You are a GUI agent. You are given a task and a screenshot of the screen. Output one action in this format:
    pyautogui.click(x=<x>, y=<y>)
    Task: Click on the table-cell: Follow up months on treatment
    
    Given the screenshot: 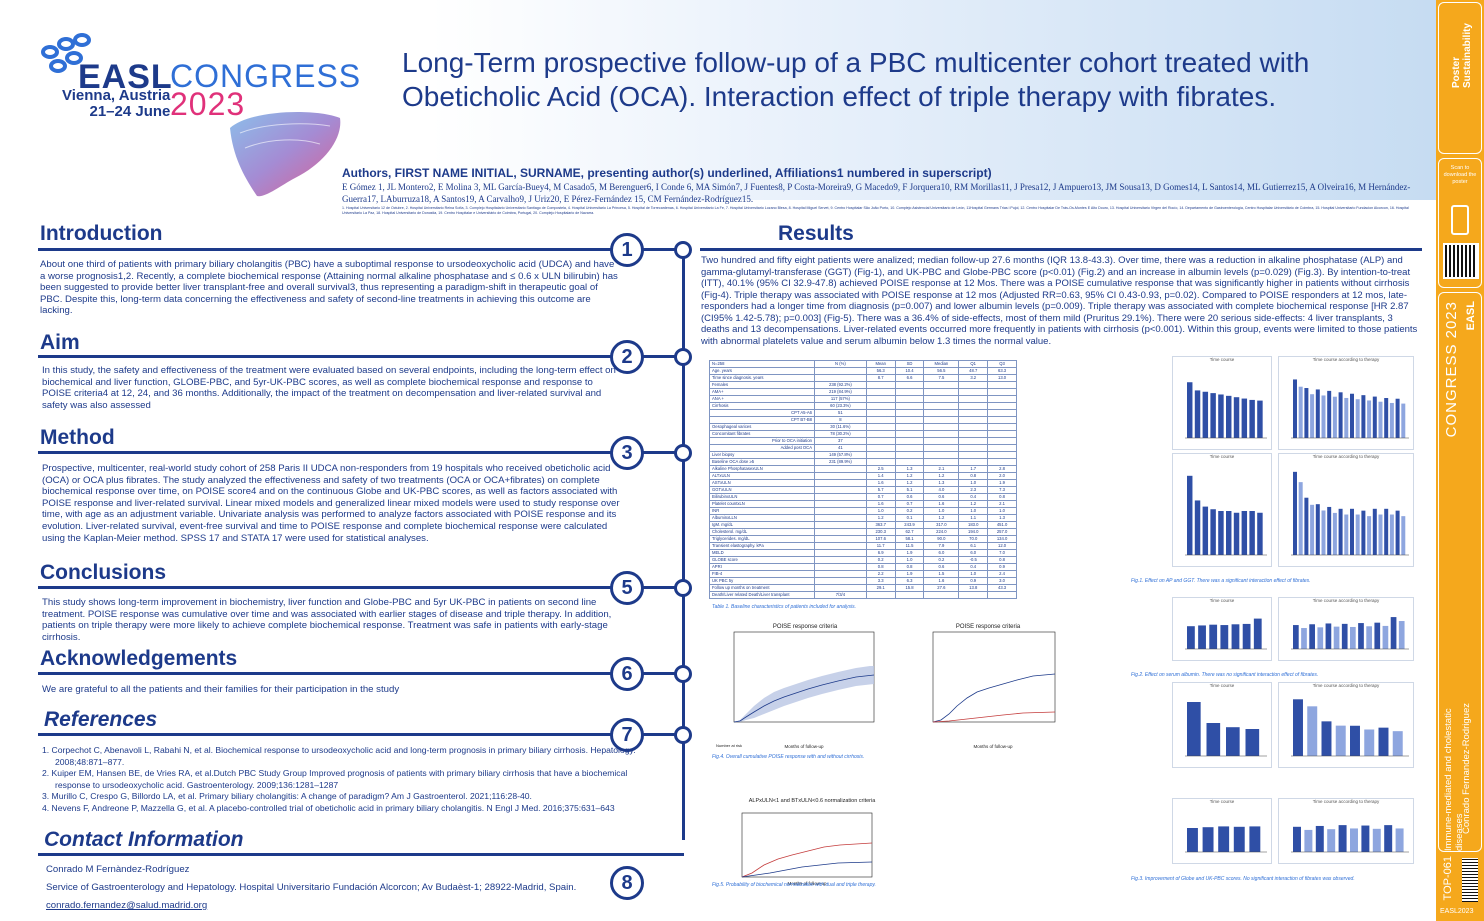 What is the action you would take?
    pyautogui.click(x=762, y=588)
    